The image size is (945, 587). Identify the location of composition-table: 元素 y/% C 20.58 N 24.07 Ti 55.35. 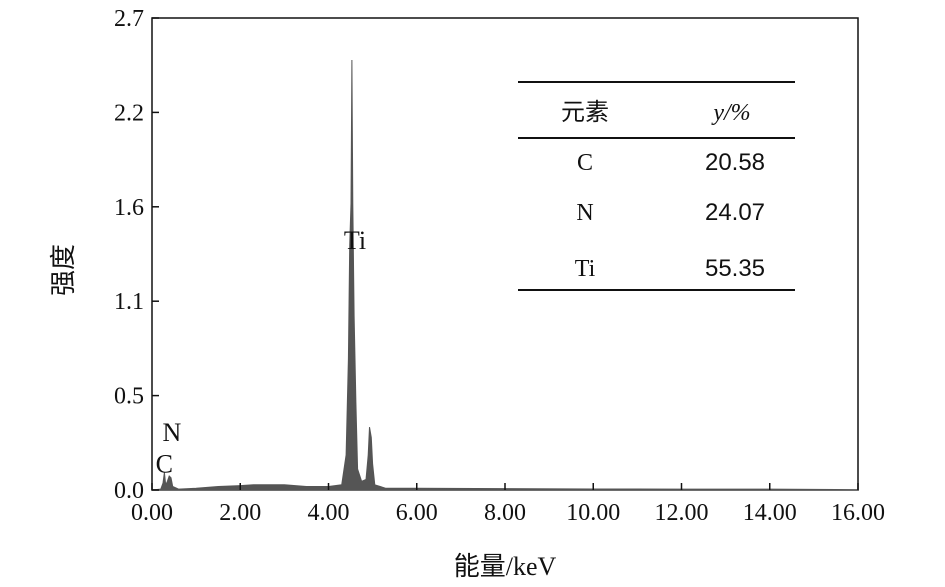
(656, 186).